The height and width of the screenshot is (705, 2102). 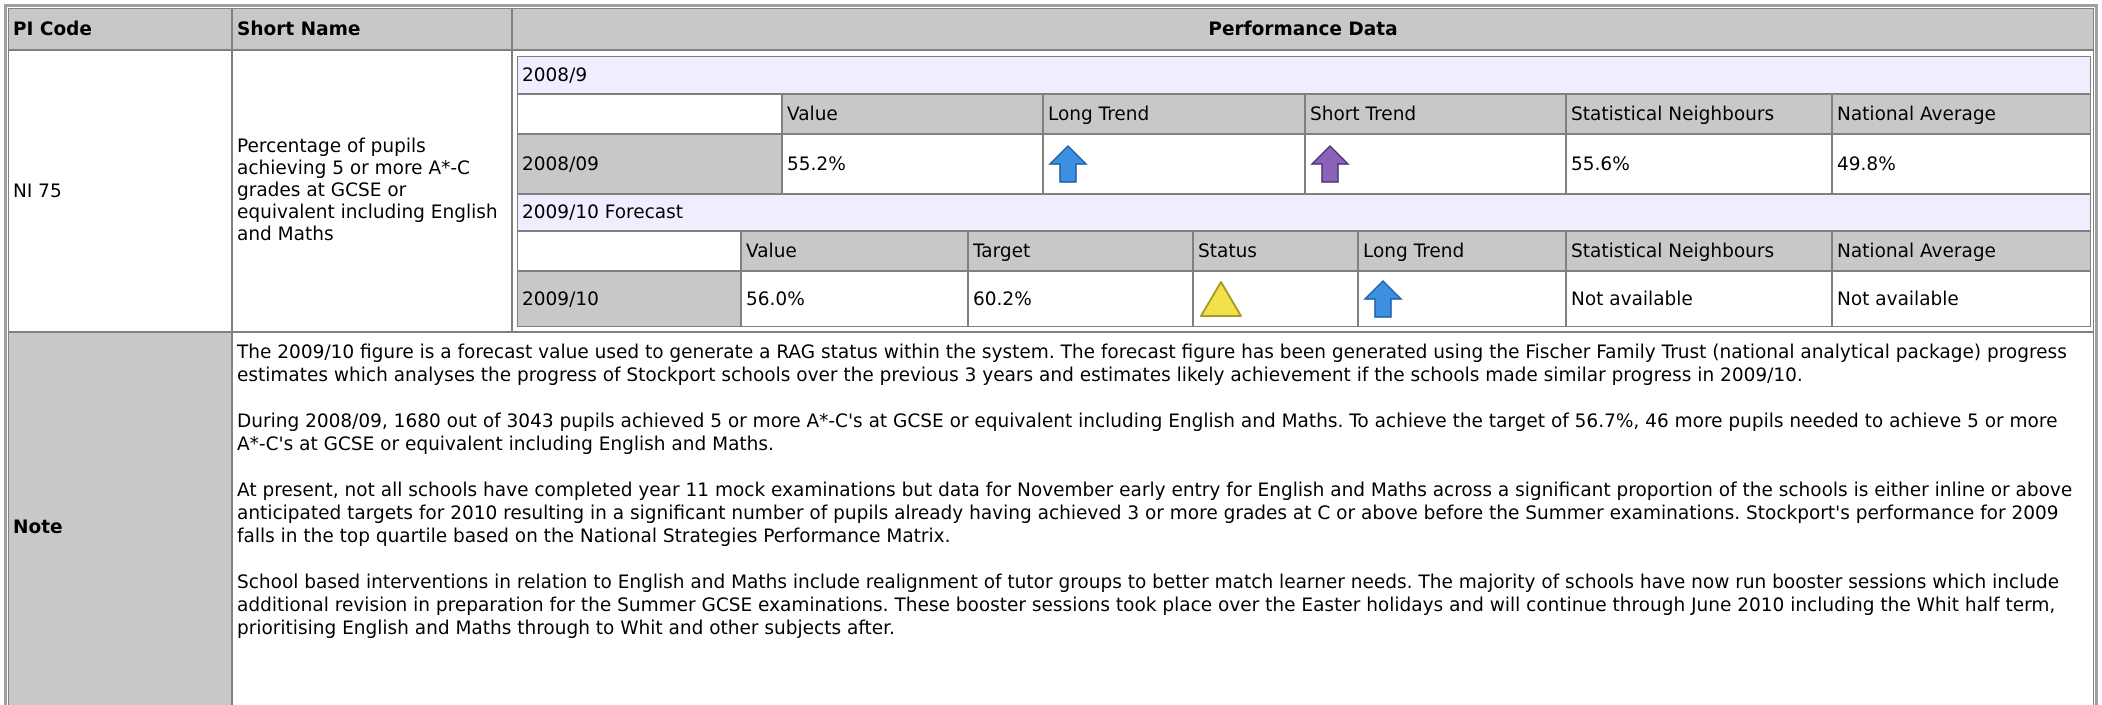 What do you see at coordinates (1304, 75) in the screenshot?
I see `period-title: 2008/9` at bounding box center [1304, 75].